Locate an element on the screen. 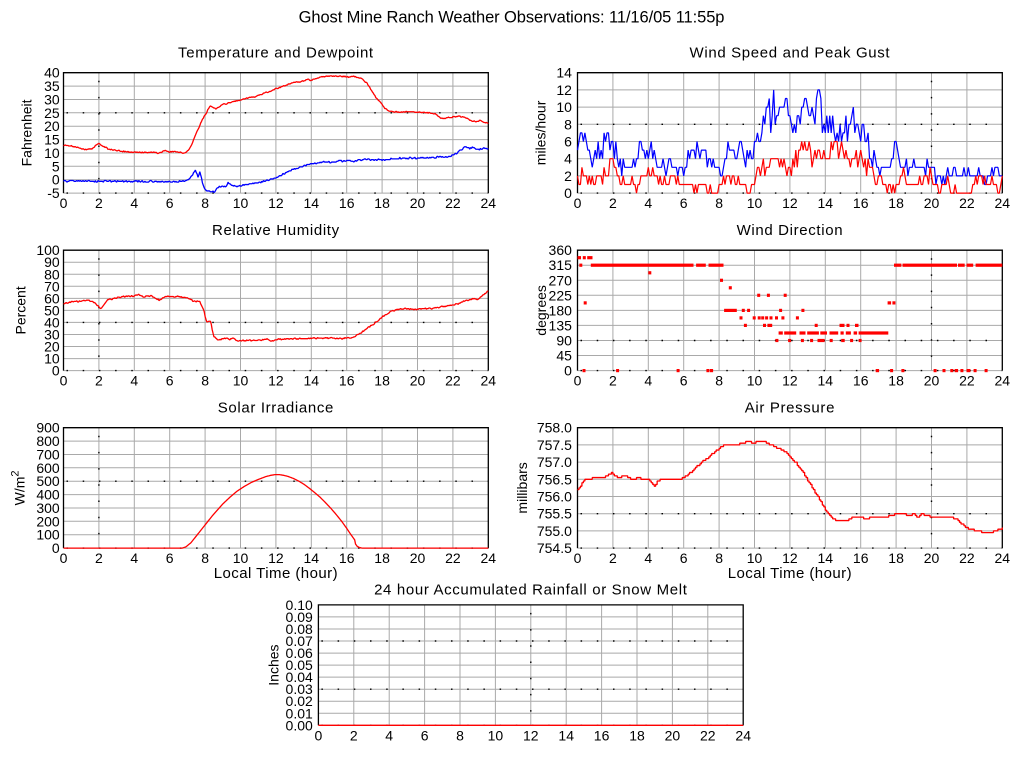 The image size is (1024, 773). svg-text: 70 is located at coordinates (52, 286).